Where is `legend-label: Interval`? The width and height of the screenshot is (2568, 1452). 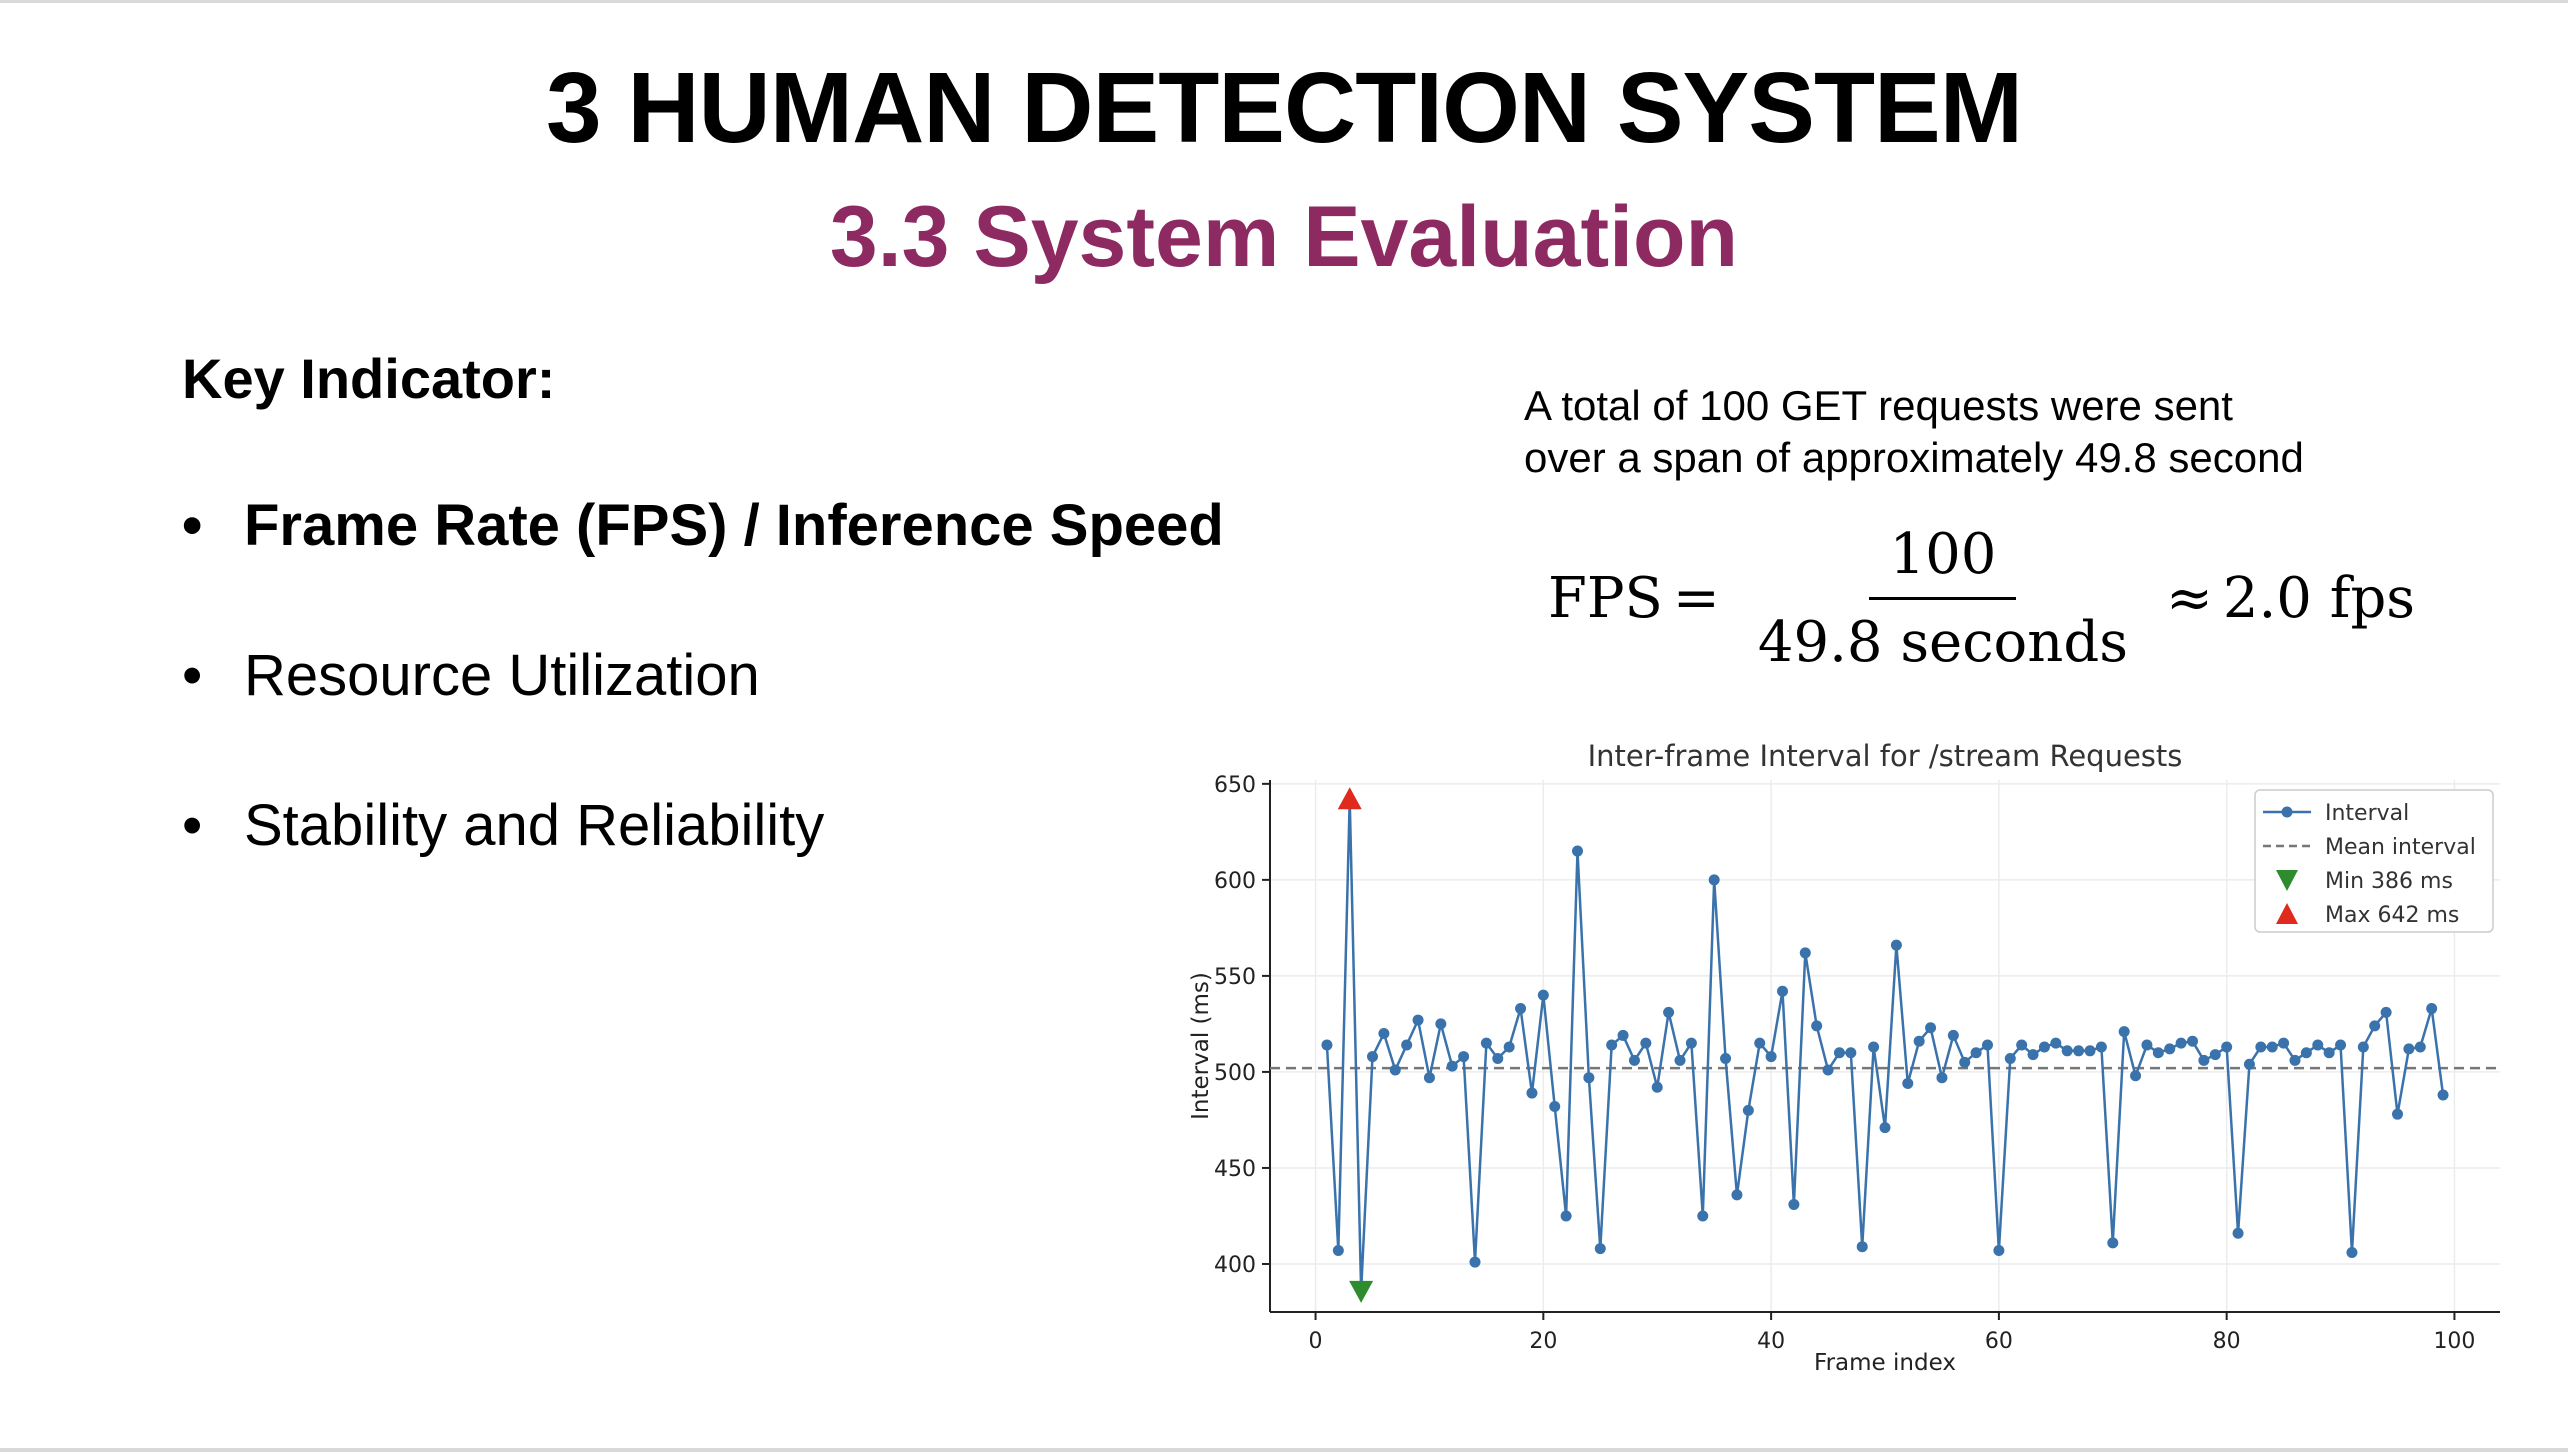
legend-label: Interval is located at coordinates (2367, 813).